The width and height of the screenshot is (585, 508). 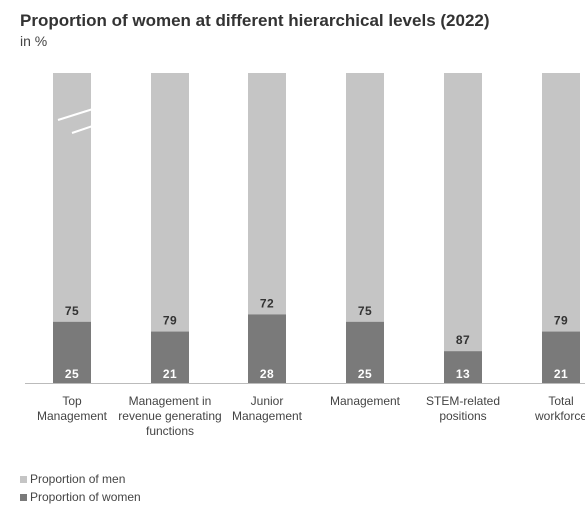 I want to click on category-label-5-0: Total, so click(x=560, y=401).